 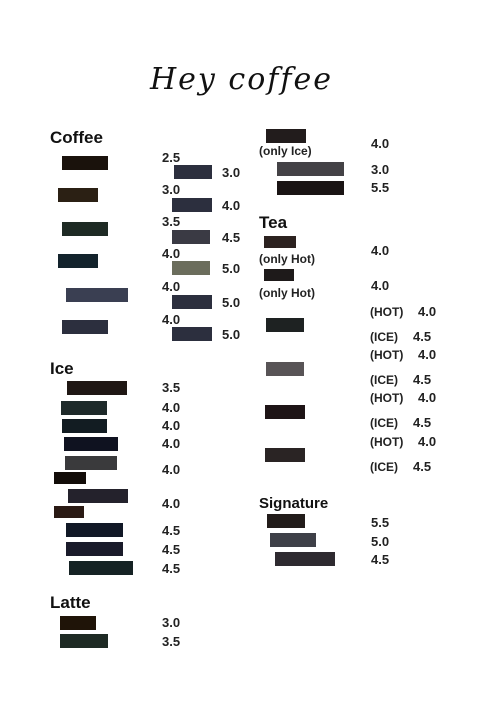 I want to click on section-heading-ice: Ice, so click(x=62, y=368).